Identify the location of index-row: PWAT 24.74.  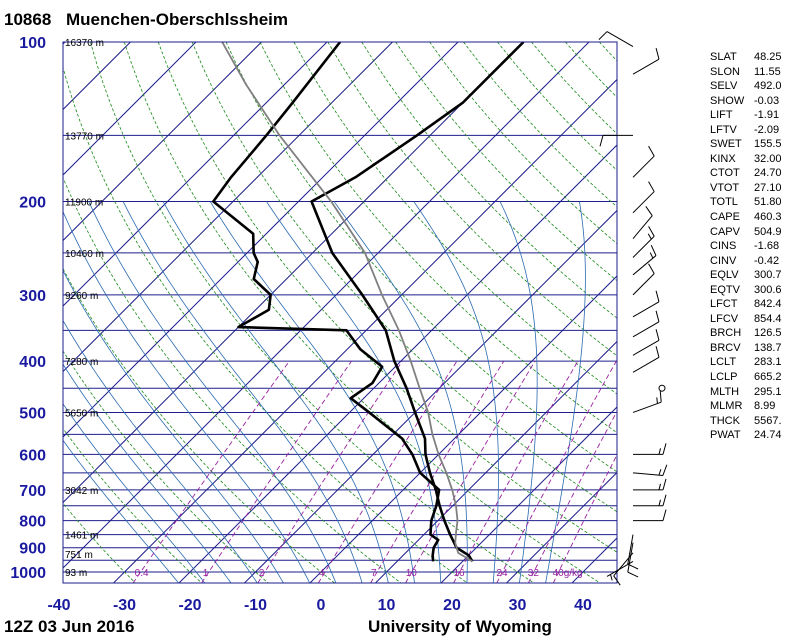
(746, 435).